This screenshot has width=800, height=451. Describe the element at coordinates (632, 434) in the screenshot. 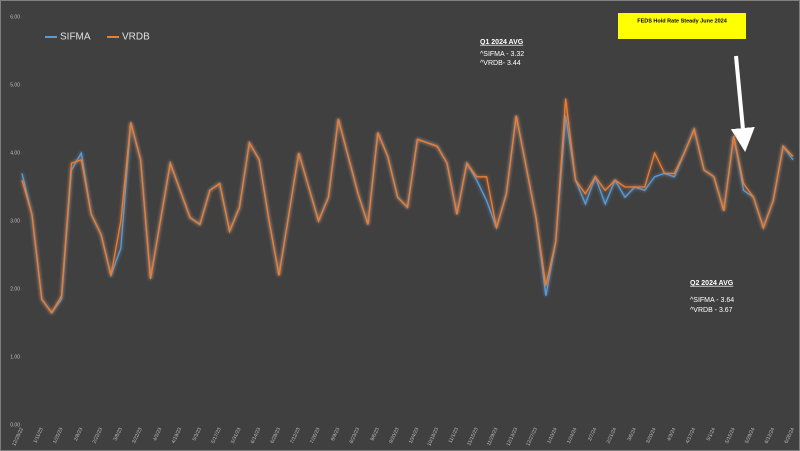

I see `x-tick-label: 3/6/24` at that location.